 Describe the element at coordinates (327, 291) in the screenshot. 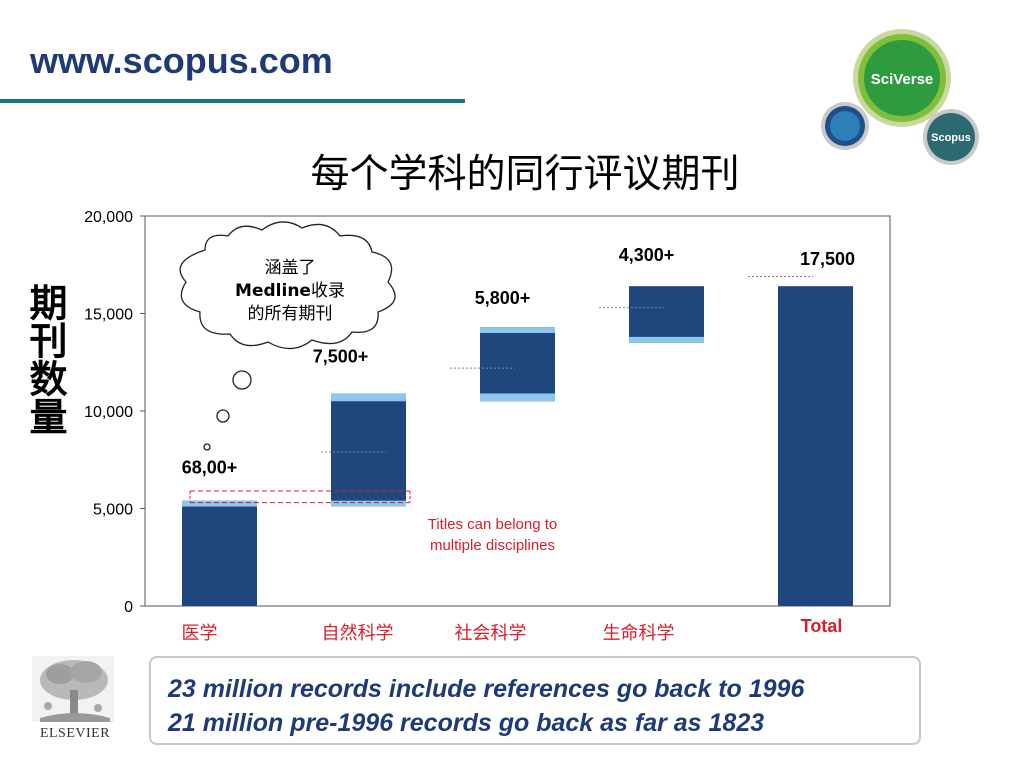

I see `cloud-line-2-rest: 收录` at that location.